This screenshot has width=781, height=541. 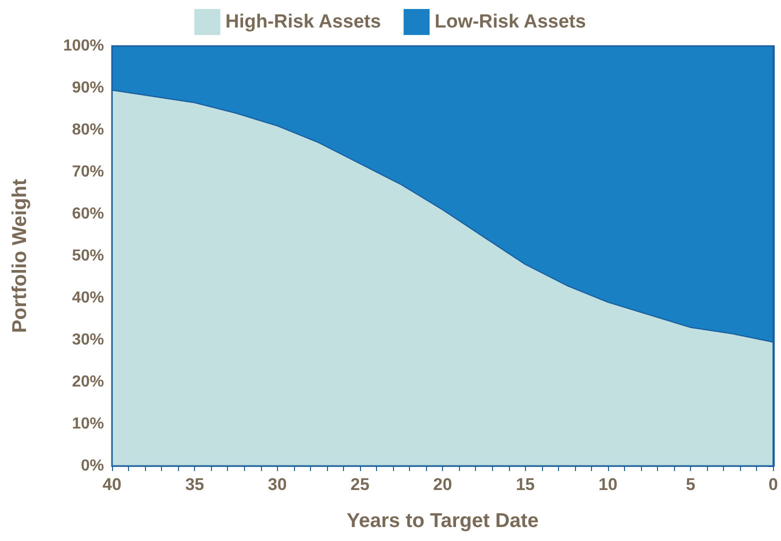 I want to click on x-tick-label: 10, so click(x=608, y=484).